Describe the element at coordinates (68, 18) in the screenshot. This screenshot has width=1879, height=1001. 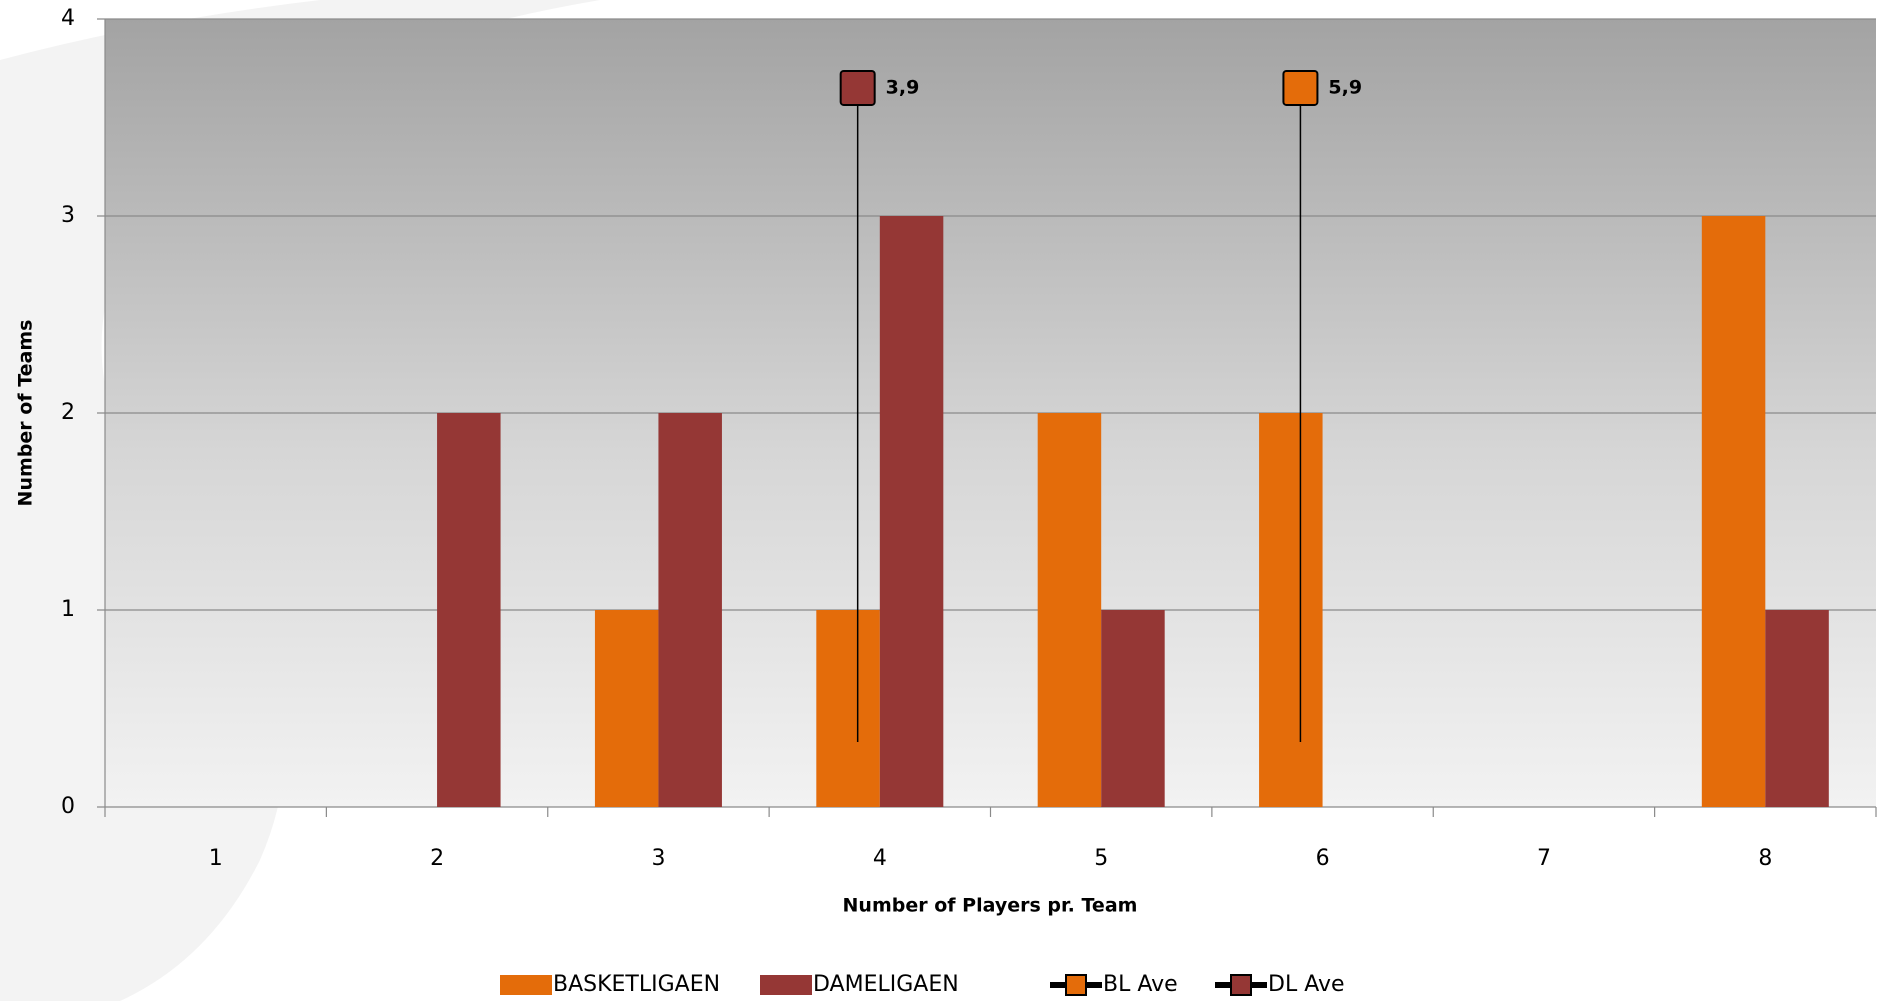
I see `y-tick-label: 4` at that location.